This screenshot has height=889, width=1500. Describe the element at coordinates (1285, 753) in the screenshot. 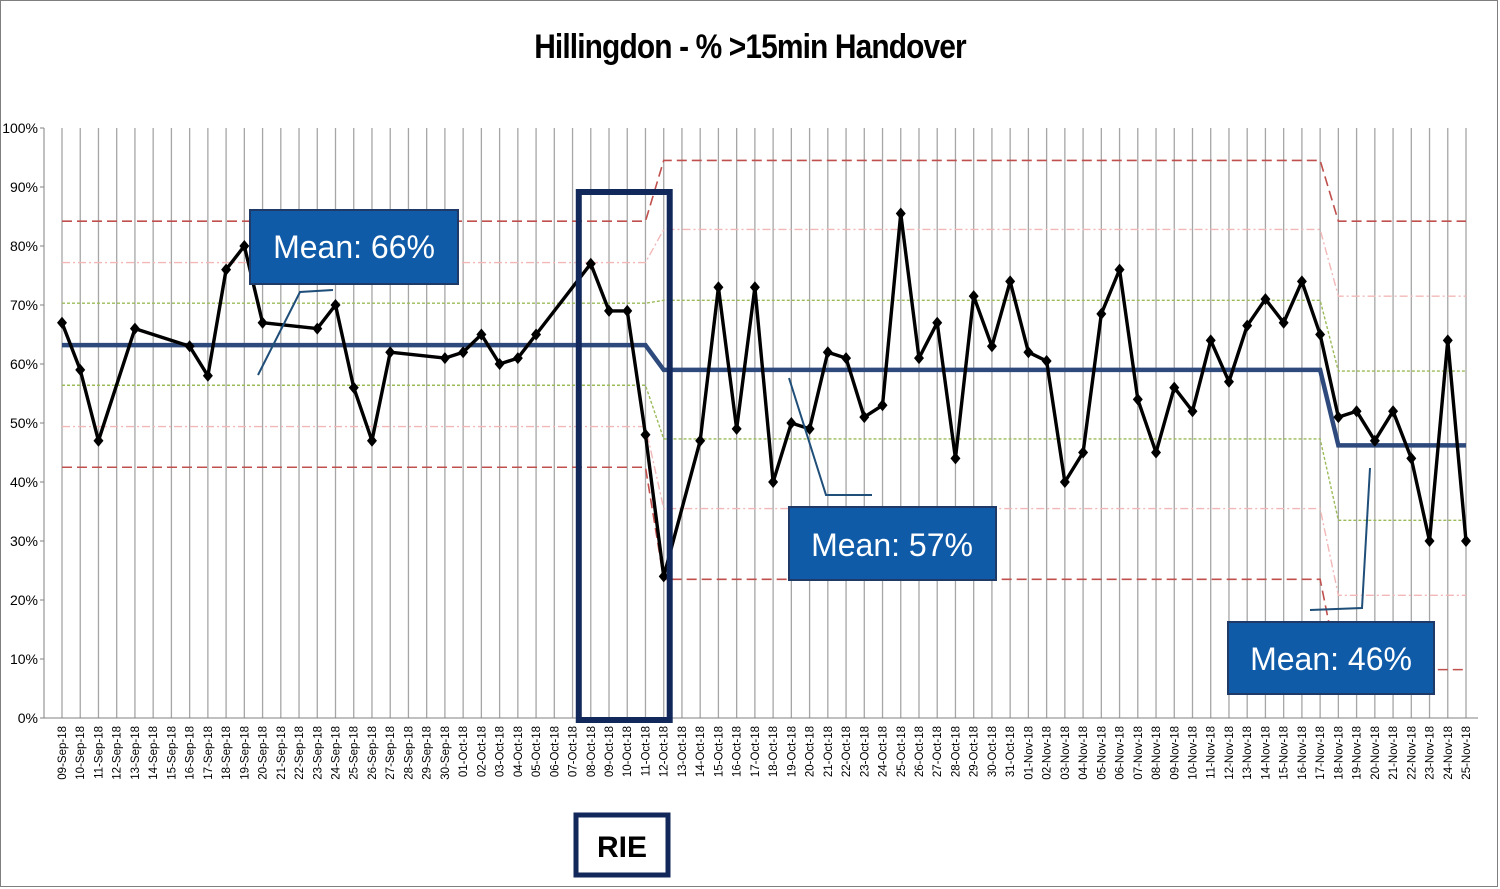

I see `x-tick-label: 15-Nov-18` at that location.